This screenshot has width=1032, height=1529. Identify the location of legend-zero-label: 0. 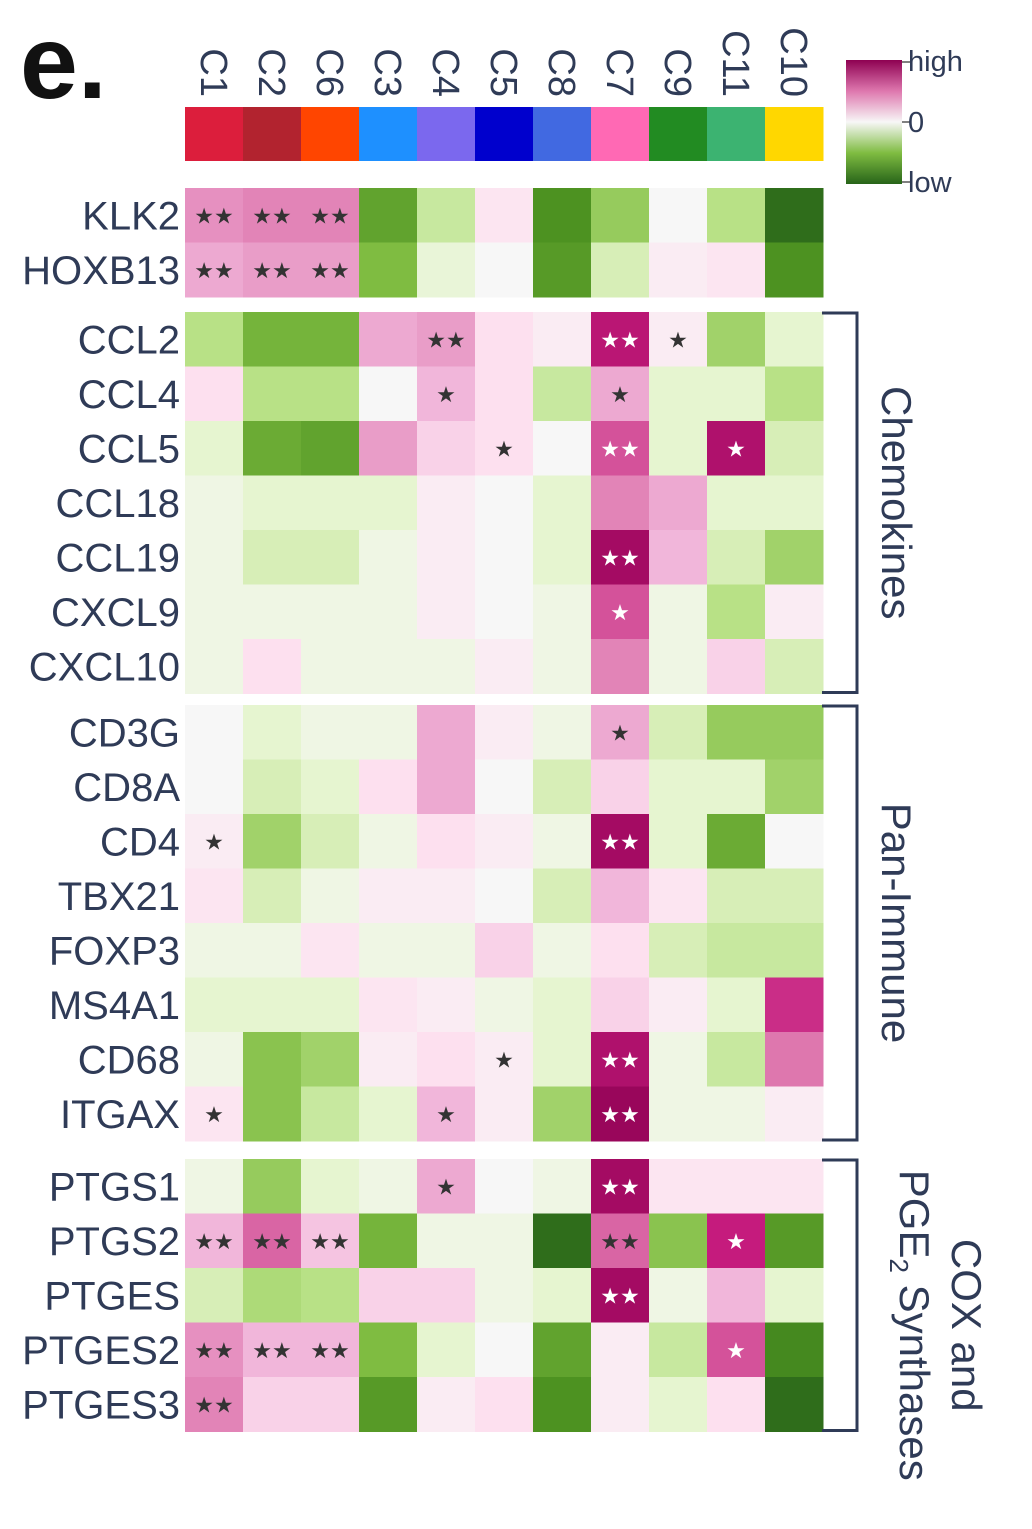
(916, 123).